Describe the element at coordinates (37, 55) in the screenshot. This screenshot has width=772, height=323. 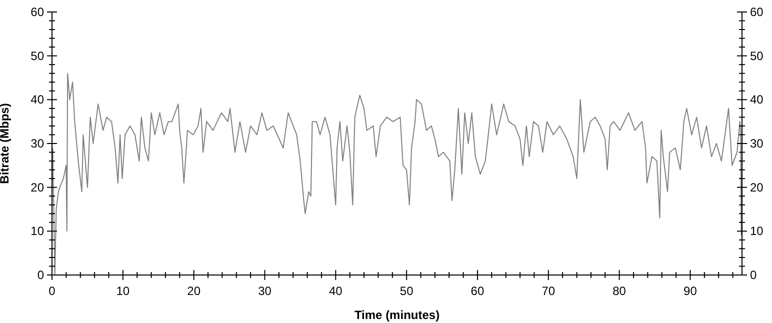
I see `y-tick-label: 50` at that location.